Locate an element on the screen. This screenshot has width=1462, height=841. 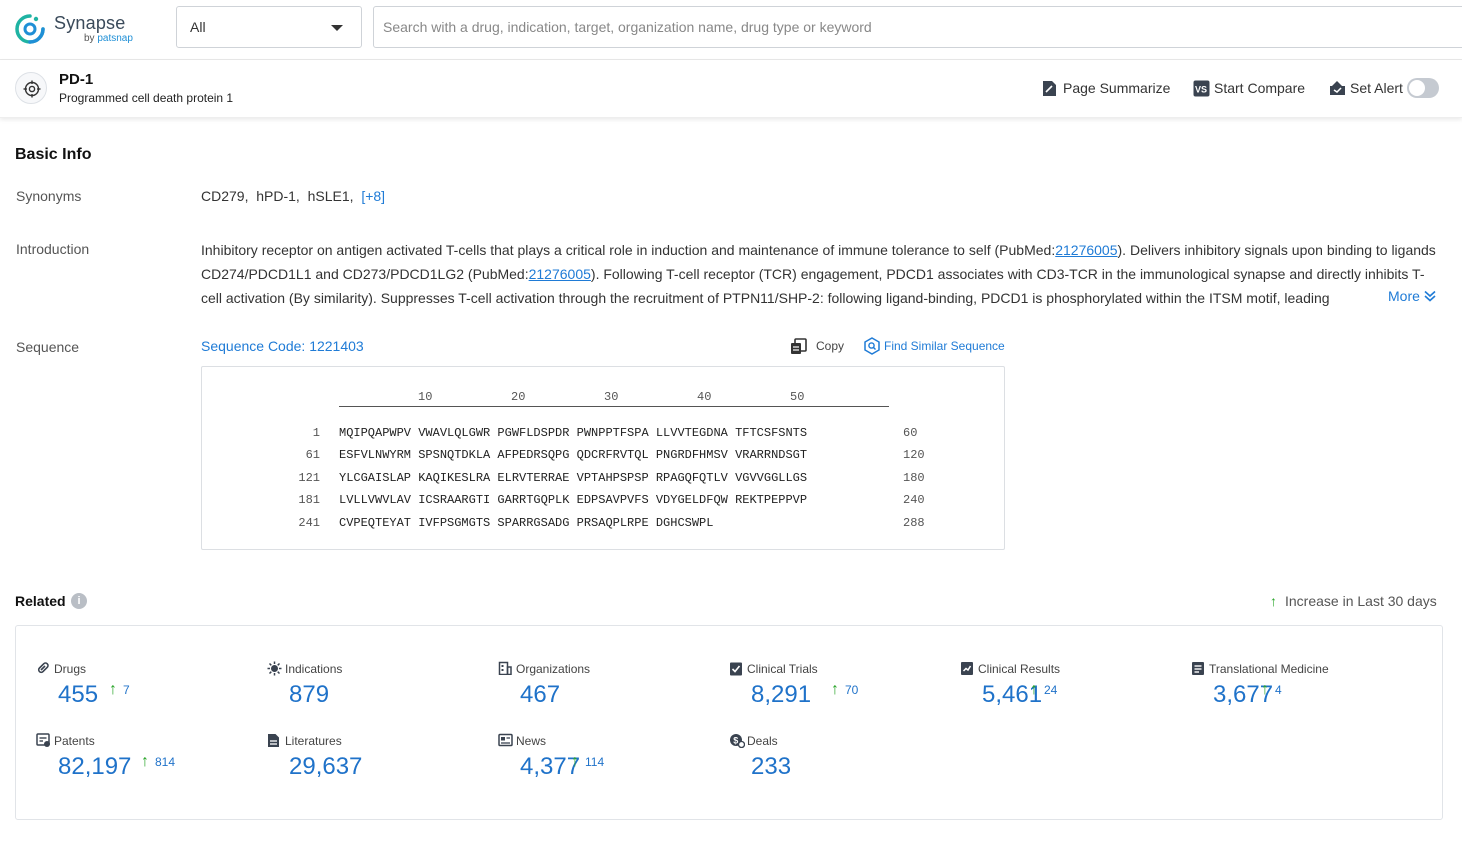
stat-label: Clinical Results is located at coordinates (1019, 669).